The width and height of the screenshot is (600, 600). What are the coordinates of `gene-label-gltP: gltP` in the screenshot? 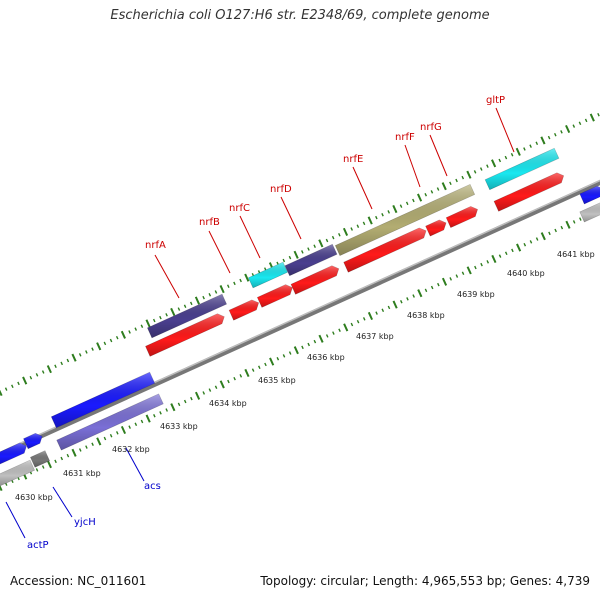 It's located at (495, 100).